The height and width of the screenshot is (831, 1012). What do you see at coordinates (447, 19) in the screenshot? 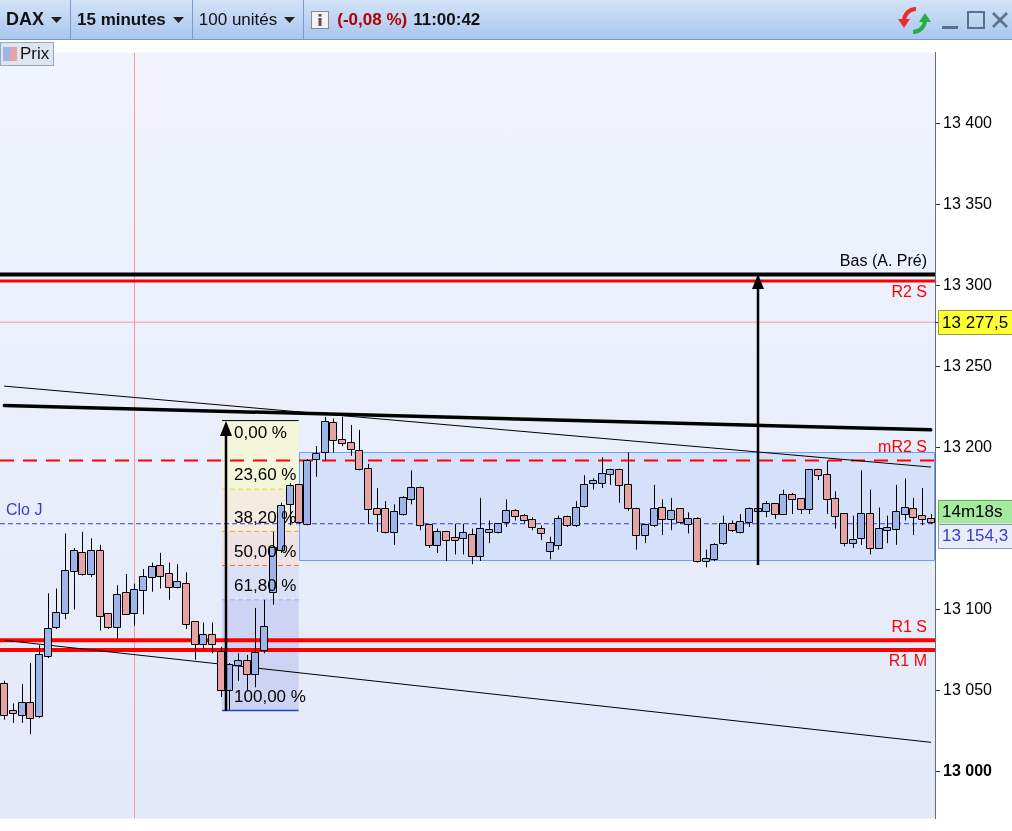
I see `text: 11:00:42` at bounding box center [447, 19].